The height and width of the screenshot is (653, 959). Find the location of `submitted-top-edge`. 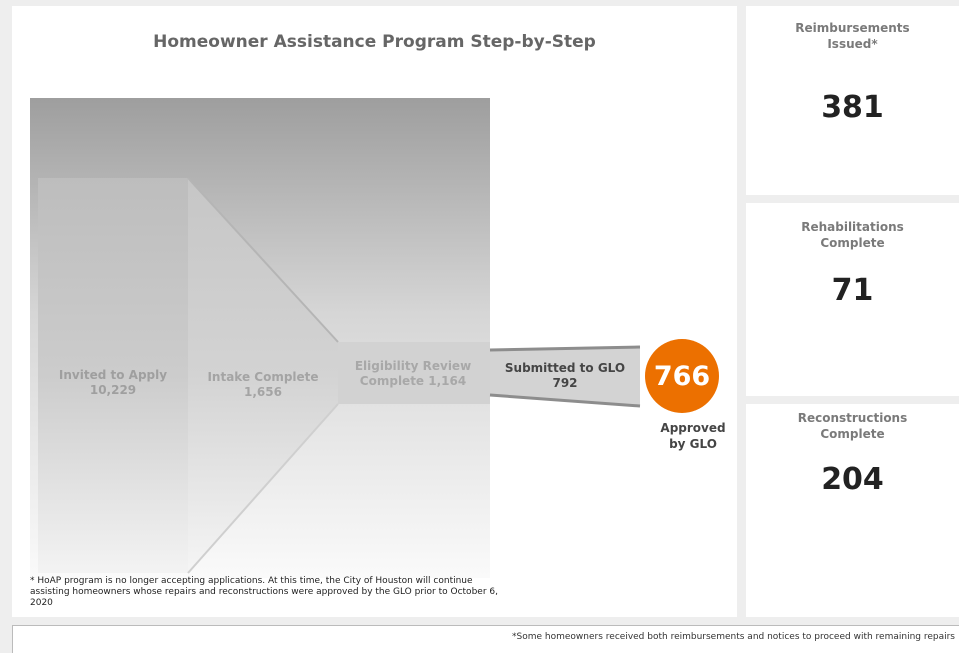

submitted-top-edge is located at coordinates (565, 348).